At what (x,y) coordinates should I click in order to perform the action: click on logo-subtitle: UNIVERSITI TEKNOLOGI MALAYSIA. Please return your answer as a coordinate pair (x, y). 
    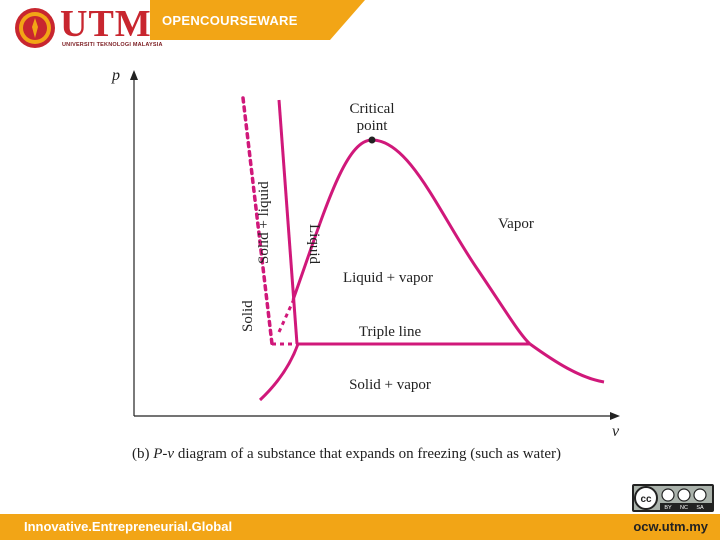
    Looking at the image, I should click on (112, 45).